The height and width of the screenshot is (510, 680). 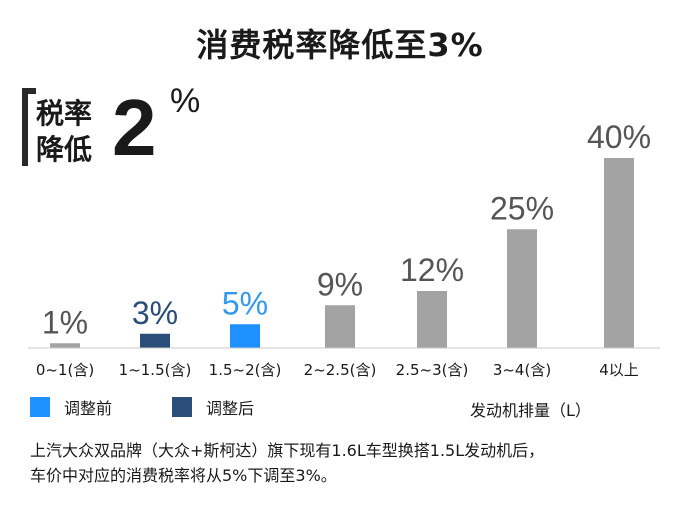 I want to click on x-axis-title: 发动机排量（L）, so click(x=530, y=410).